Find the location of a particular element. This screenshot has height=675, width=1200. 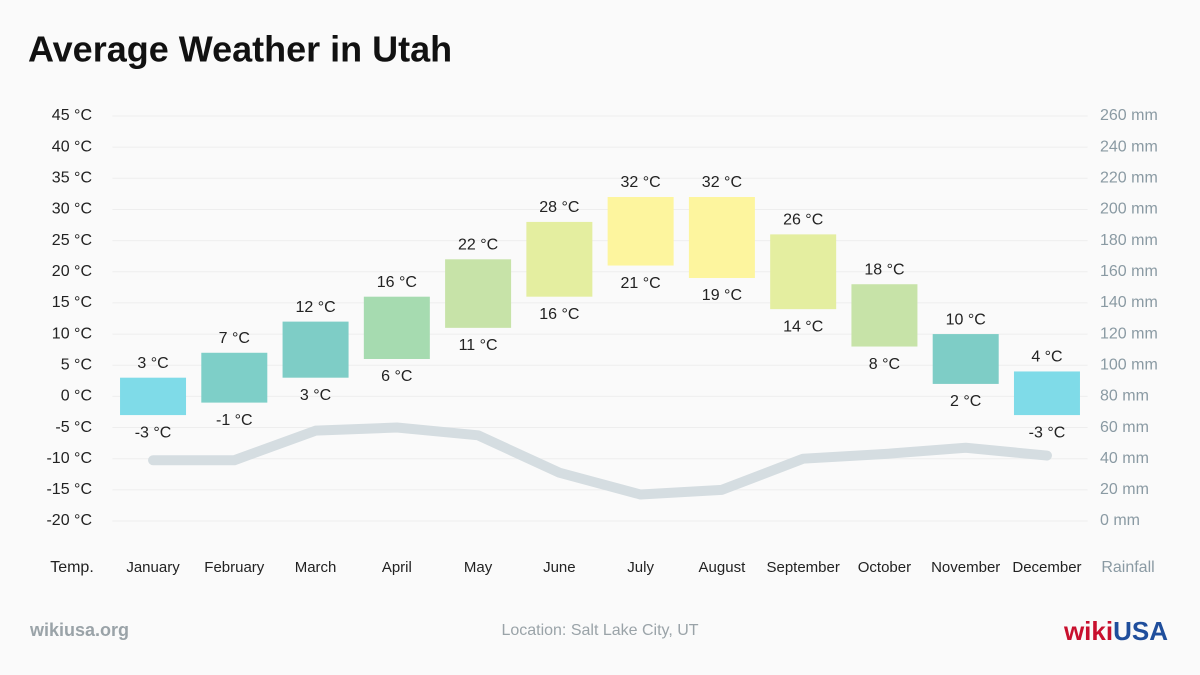

logo: wikiUSA is located at coordinates (1115, 631).